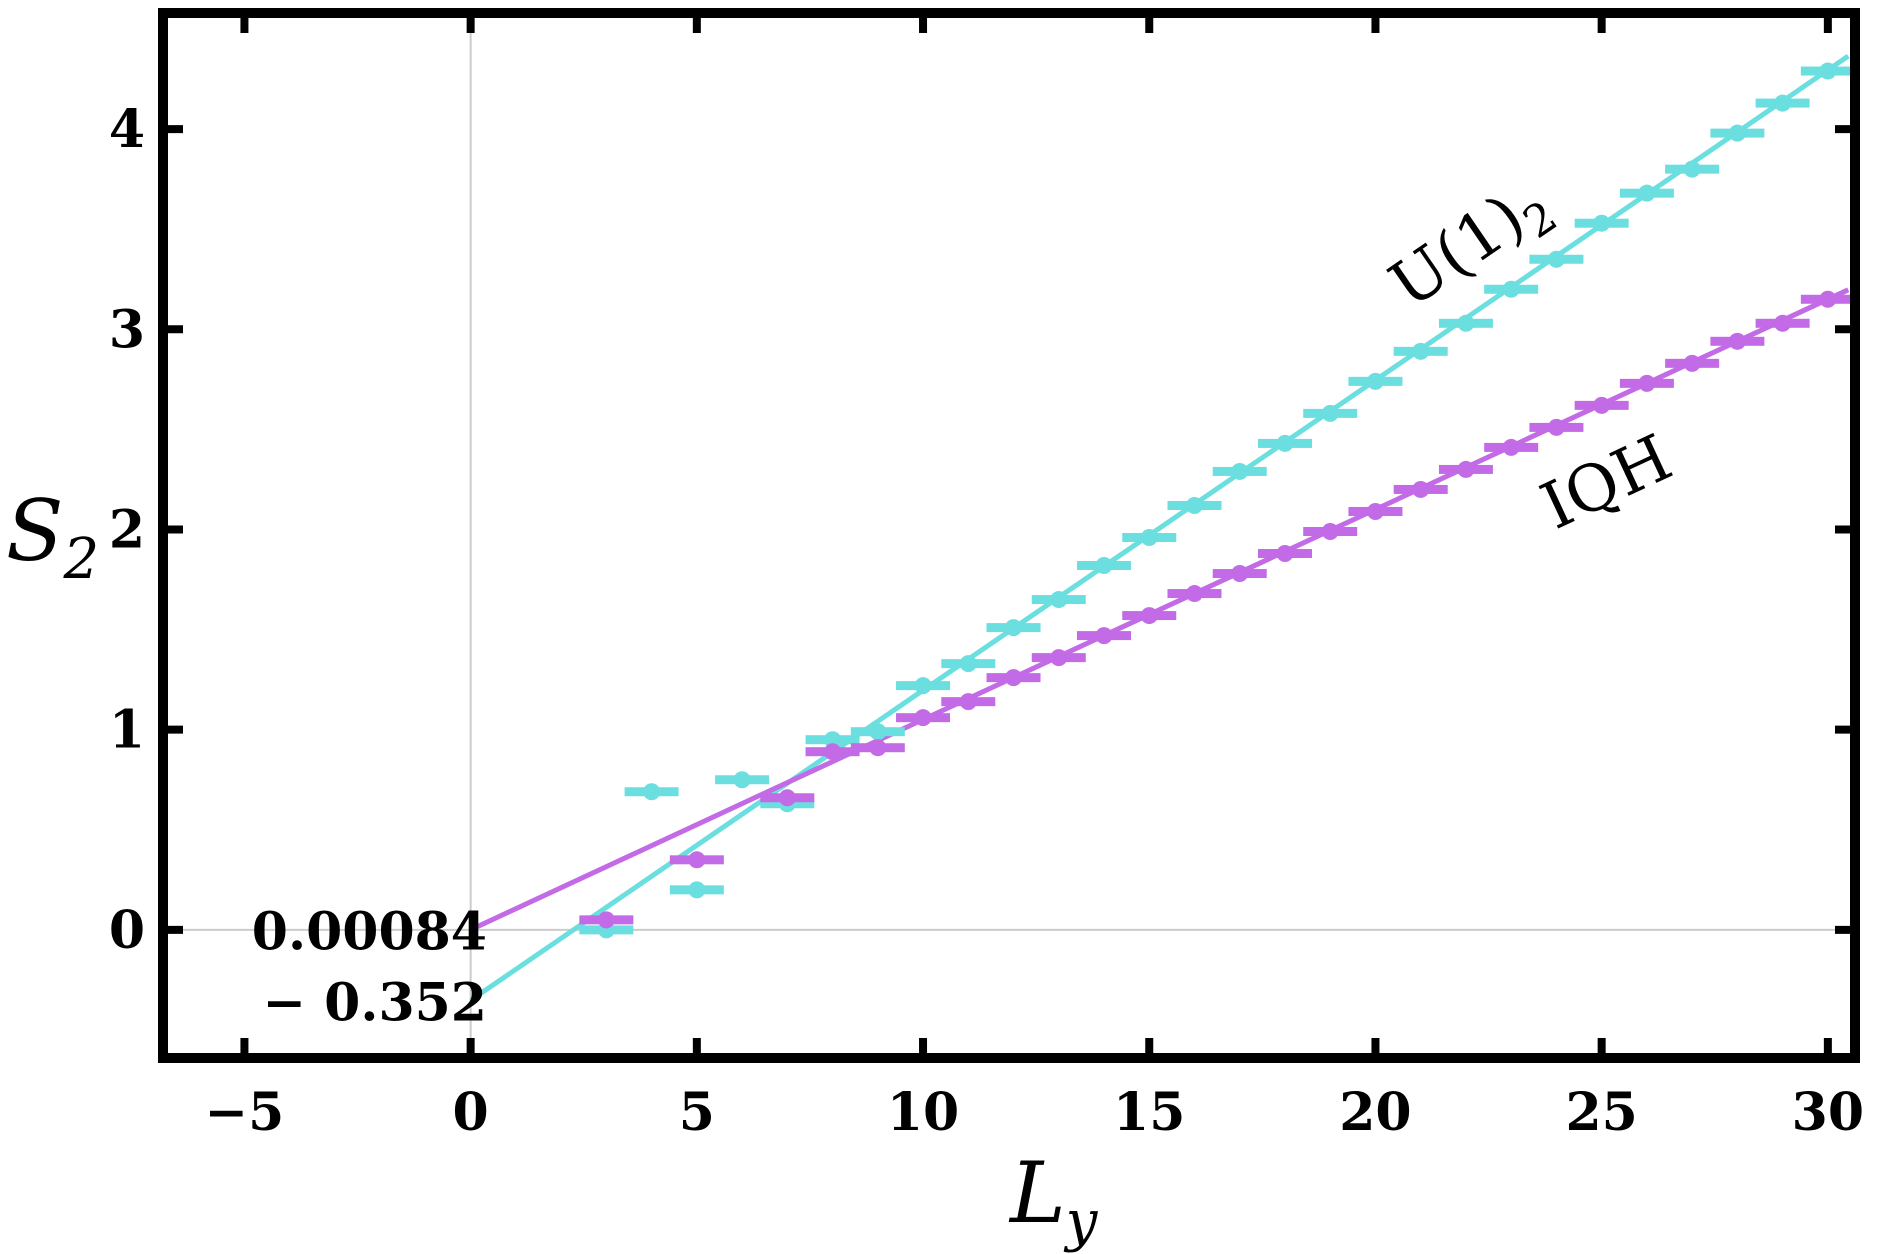  I want to click on intercept-label-u1: − 0.352, so click(374, 1002).